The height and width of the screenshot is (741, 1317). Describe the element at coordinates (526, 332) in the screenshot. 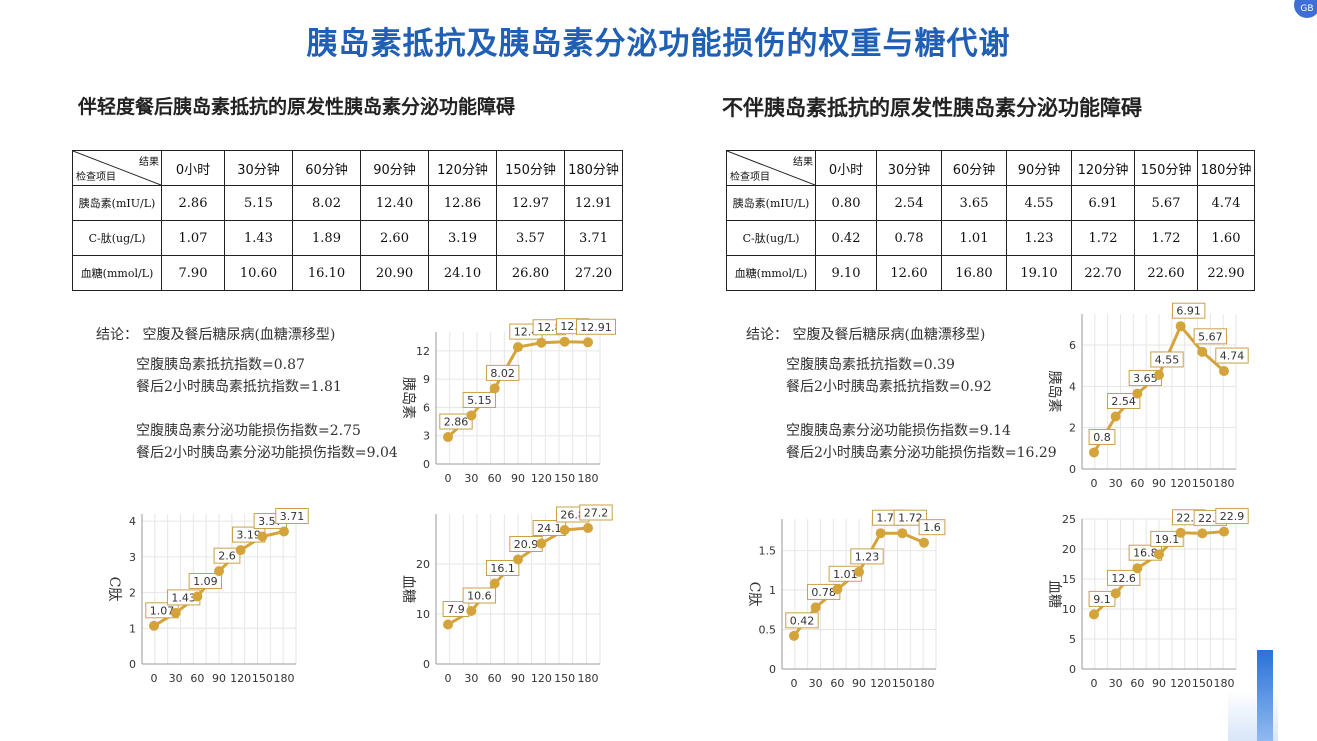

I see `data-label: 12.4` at that location.